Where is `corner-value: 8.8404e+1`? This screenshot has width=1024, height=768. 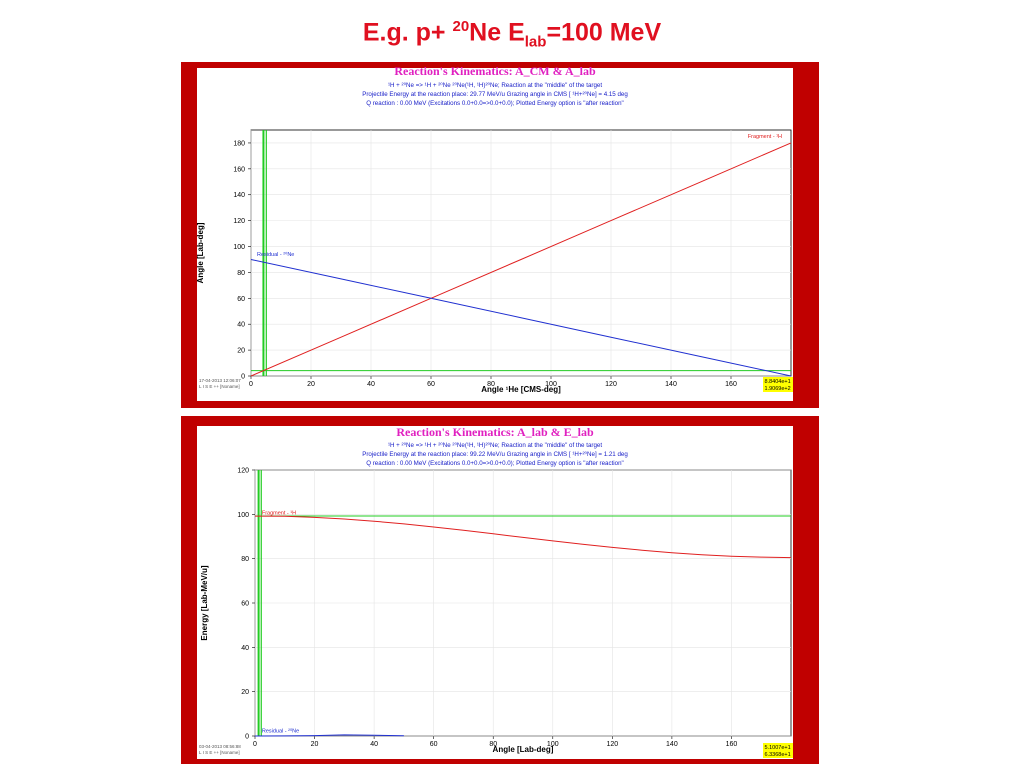 corner-value: 8.8404e+1 is located at coordinates (778, 382).